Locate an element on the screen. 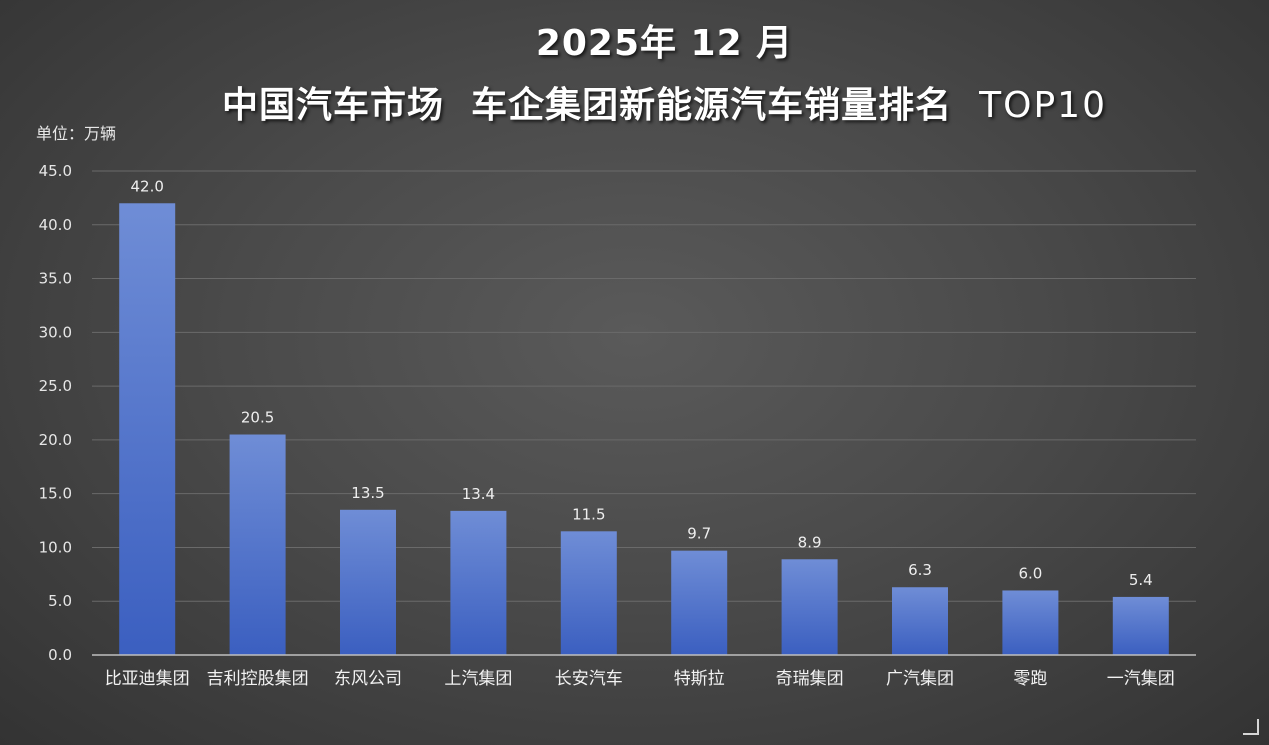 This screenshot has height=745, width=1269. x-category-label: 一汽集团 is located at coordinates (1141, 679).